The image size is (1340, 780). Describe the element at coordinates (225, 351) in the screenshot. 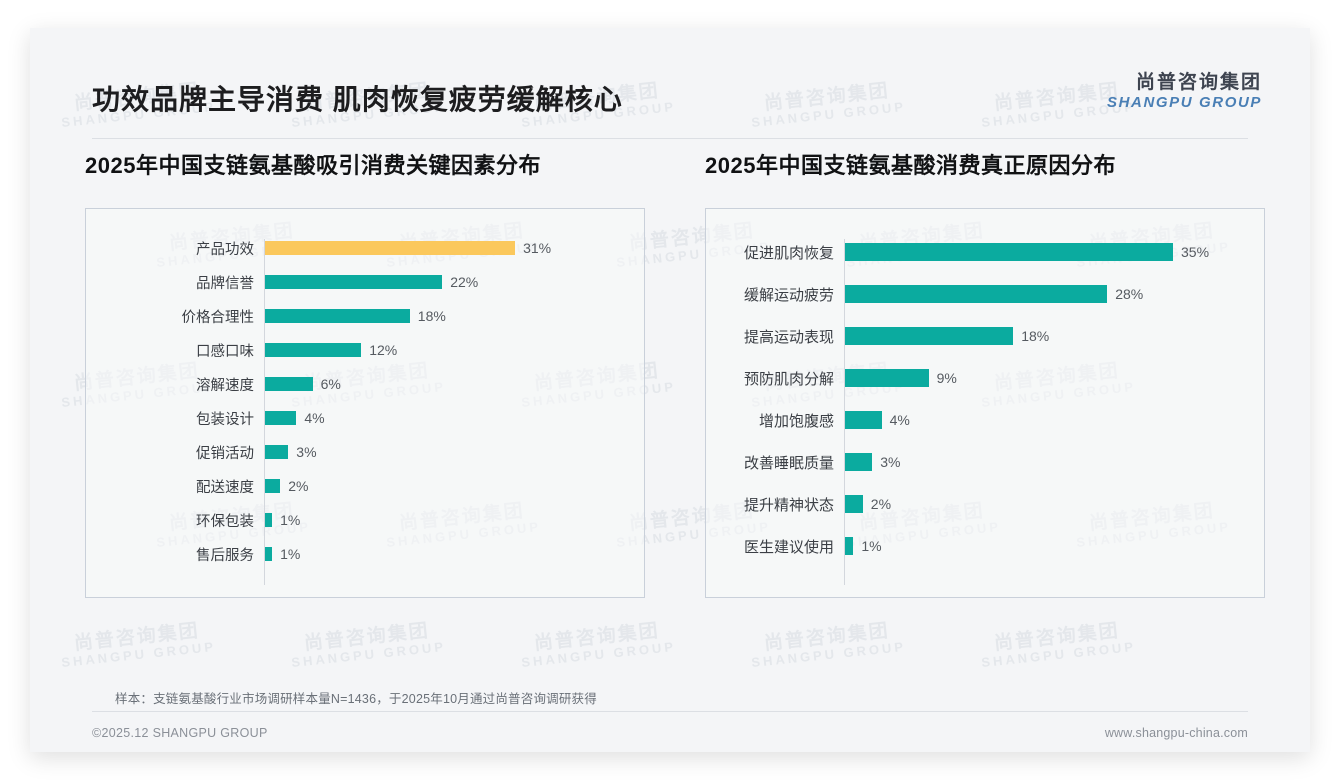

I see `bar-category-label: 口感口味` at that location.